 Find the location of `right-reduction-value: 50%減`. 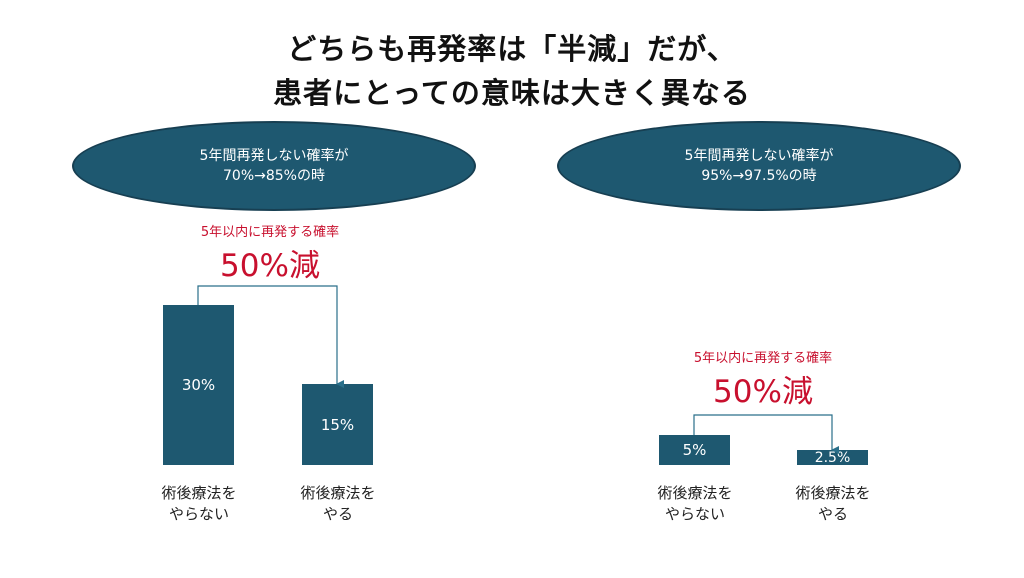

right-reduction-value: 50%減 is located at coordinates (763, 392).